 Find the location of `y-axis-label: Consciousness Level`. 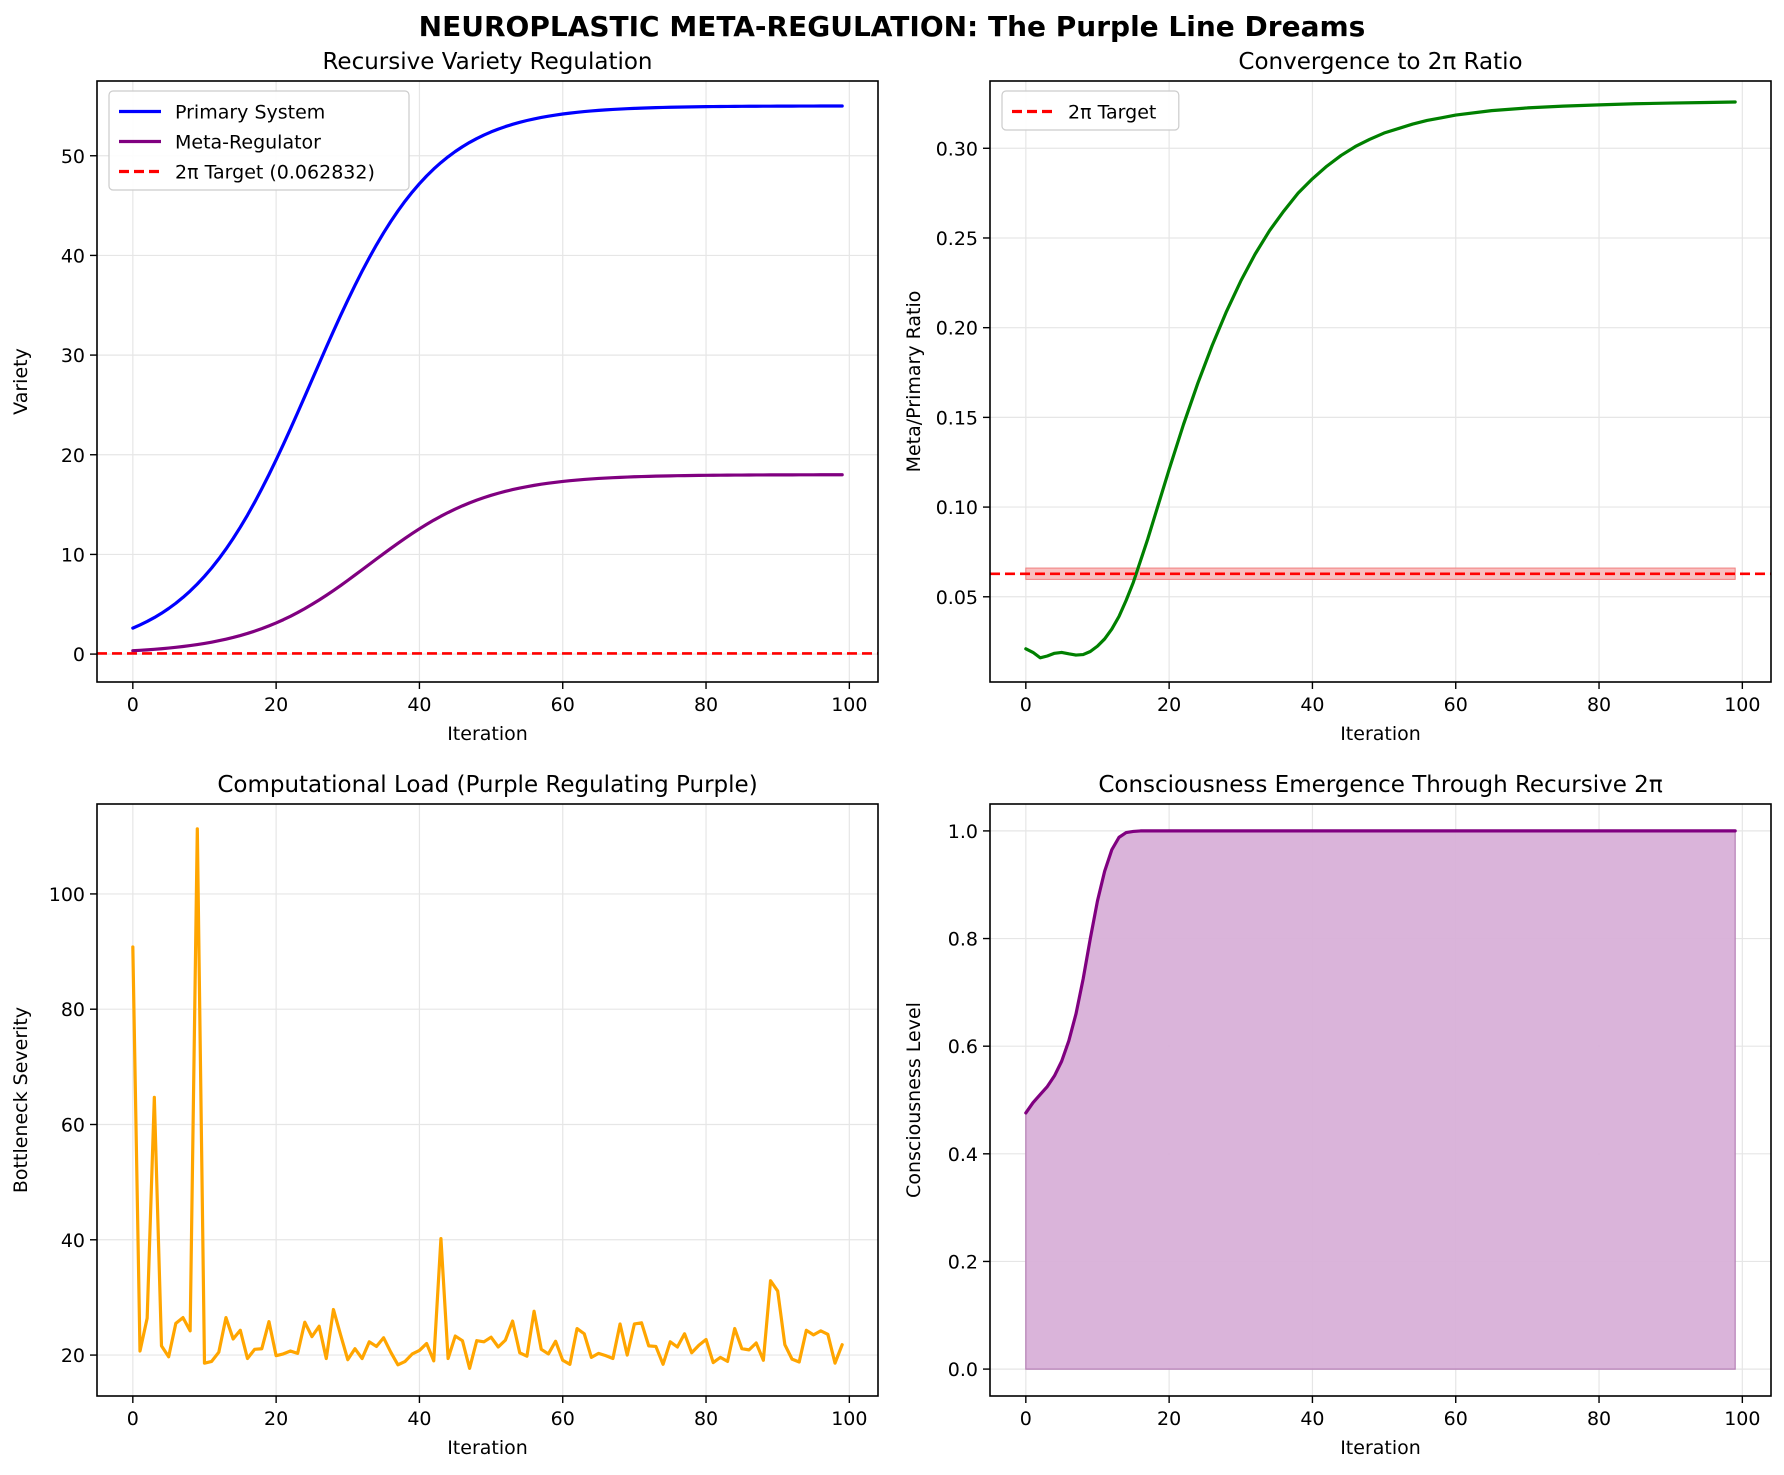

y-axis-label: Consciousness Level is located at coordinates (914, 1100).